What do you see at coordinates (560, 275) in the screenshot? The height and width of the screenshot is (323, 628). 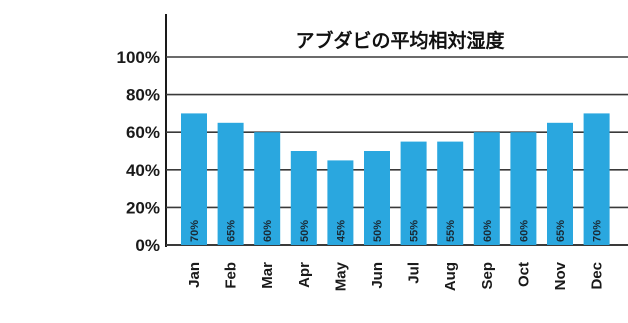 I see `x-tick-label: Nov` at bounding box center [560, 275].